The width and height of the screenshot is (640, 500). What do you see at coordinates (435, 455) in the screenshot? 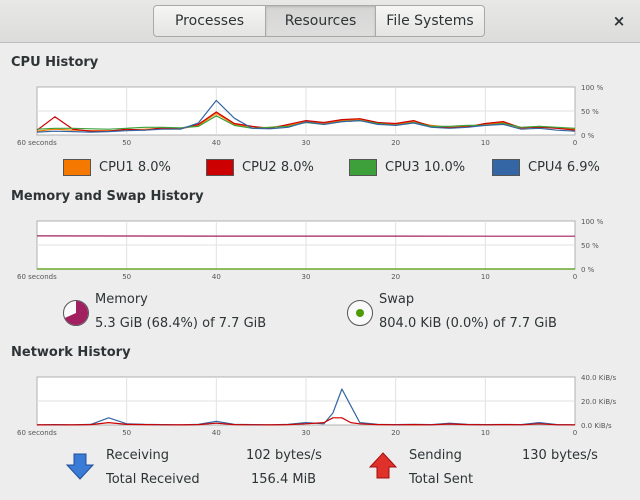
I see `sending-label: Sending` at bounding box center [435, 455].